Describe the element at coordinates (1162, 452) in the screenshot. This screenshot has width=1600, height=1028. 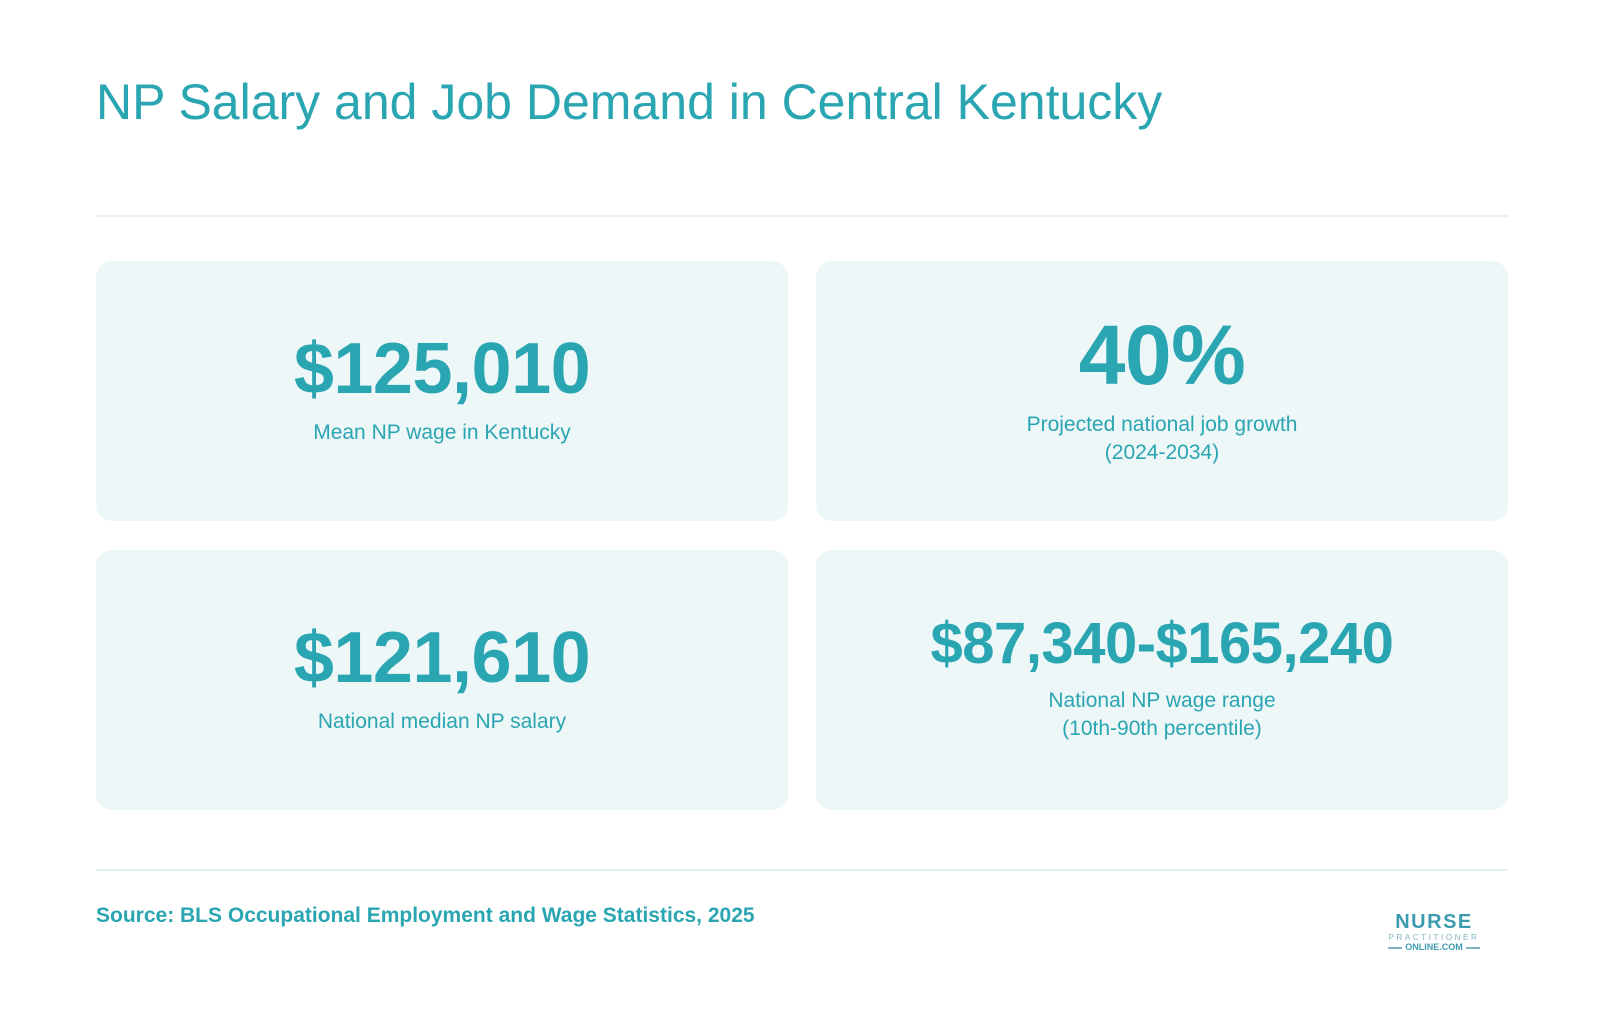
I see `stat-label-line: (2024-2034)` at that location.